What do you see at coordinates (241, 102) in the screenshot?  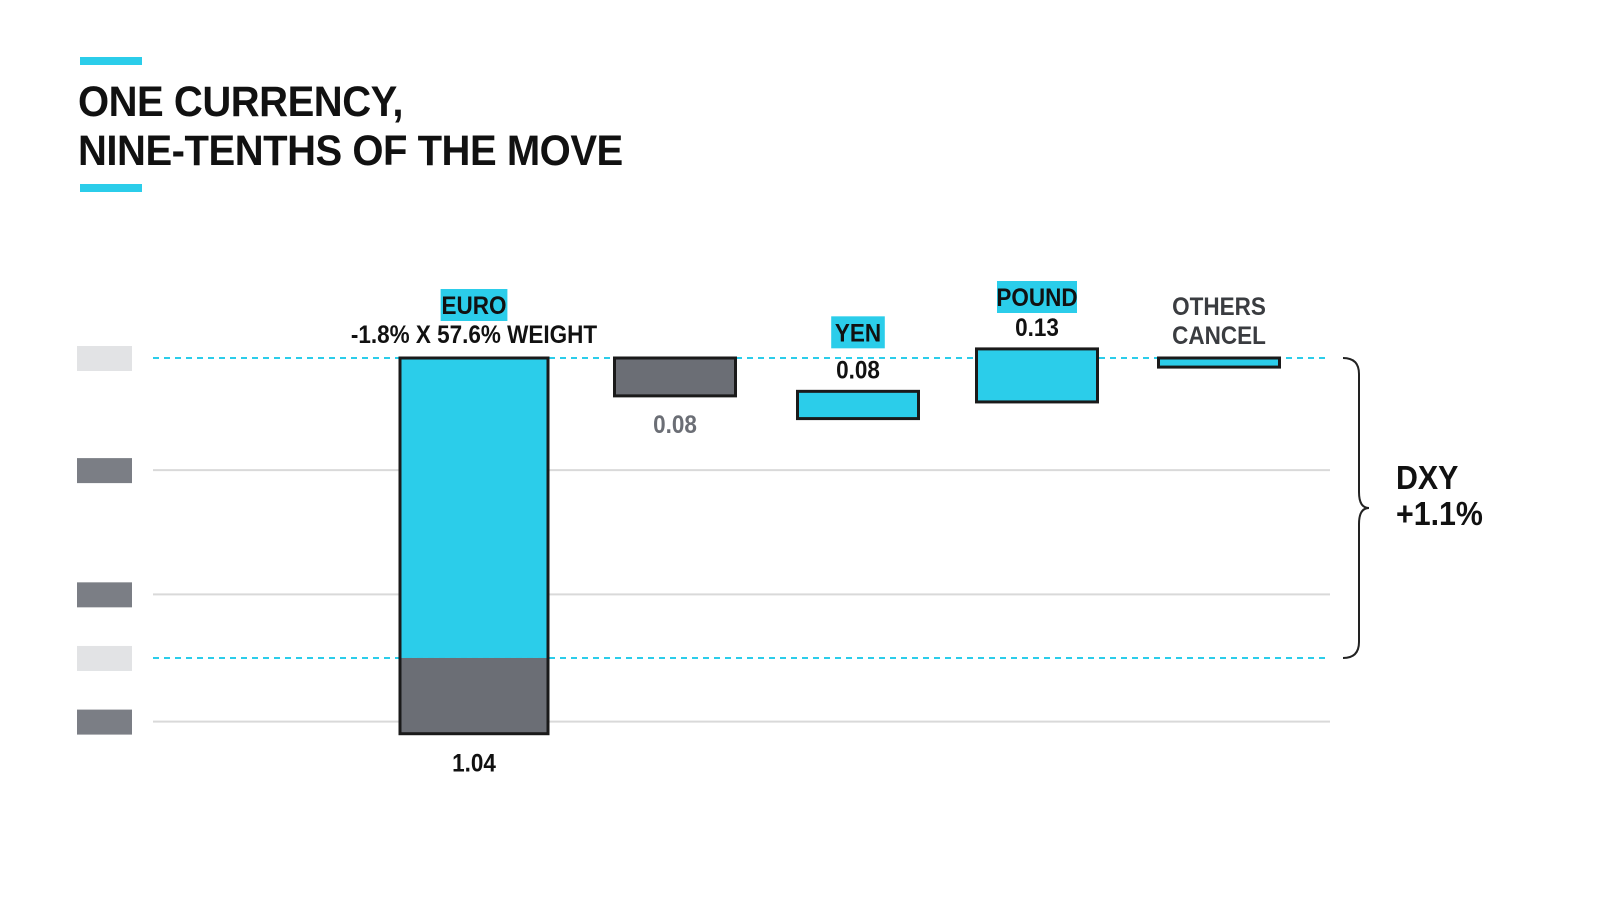 I see `chart-title-line-1: ONE CURRENCY,` at bounding box center [241, 102].